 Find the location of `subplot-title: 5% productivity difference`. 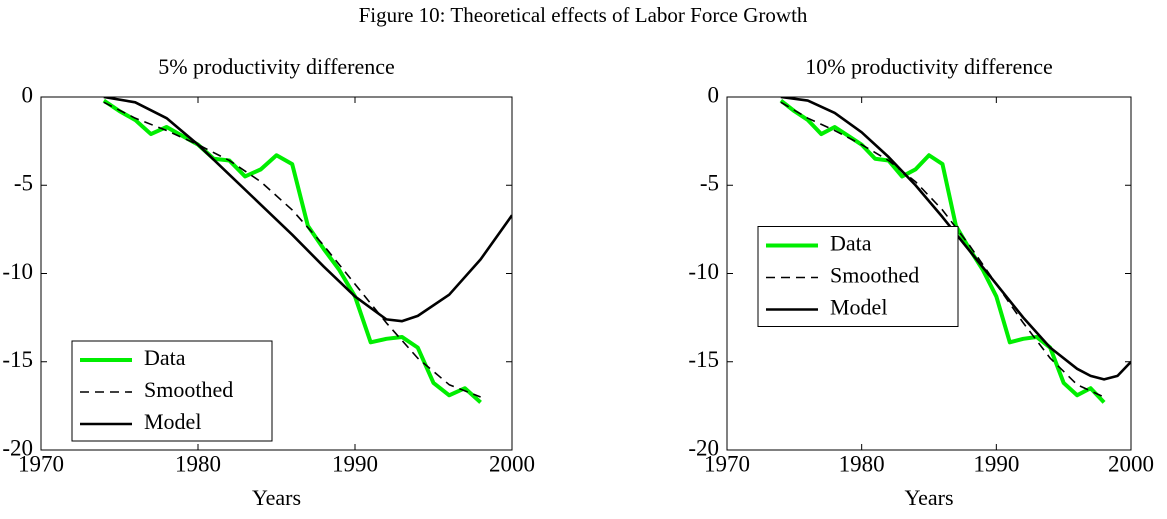

subplot-title: 5% productivity difference is located at coordinates (276, 66).